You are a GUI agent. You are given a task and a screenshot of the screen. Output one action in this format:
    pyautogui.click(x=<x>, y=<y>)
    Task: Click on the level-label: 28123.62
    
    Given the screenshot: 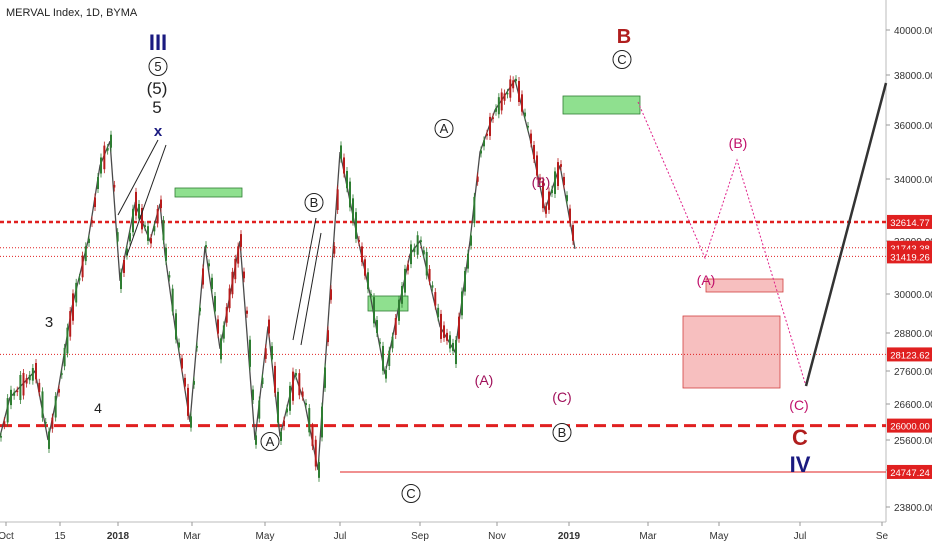 What is the action you would take?
    pyautogui.click(x=910, y=355)
    